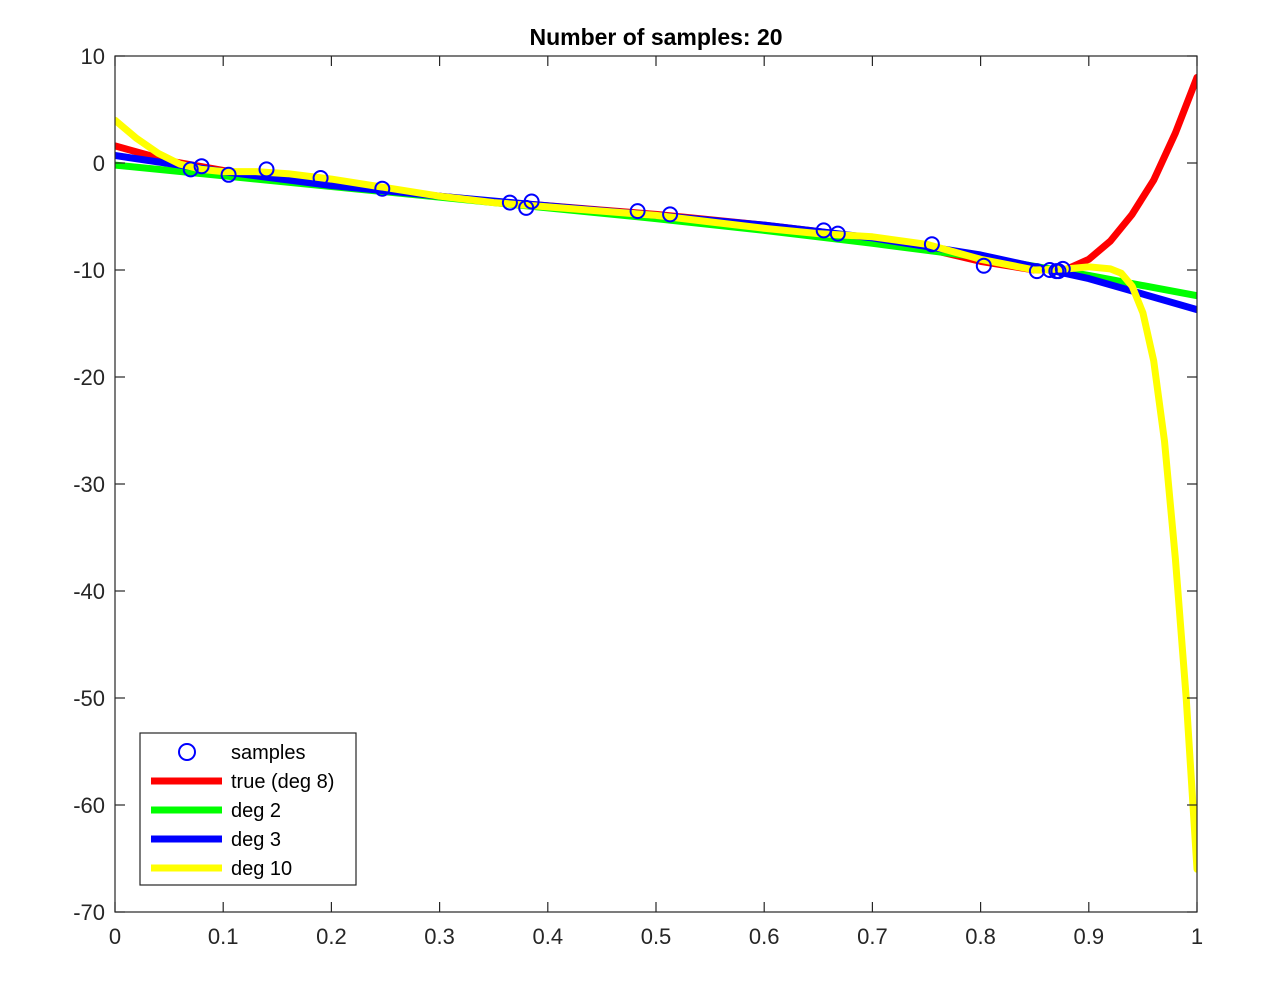 The width and height of the screenshot is (1276, 992). What do you see at coordinates (89, 484) in the screenshot?
I see `y-tick-label: -30` at bounding box center [89, 484].